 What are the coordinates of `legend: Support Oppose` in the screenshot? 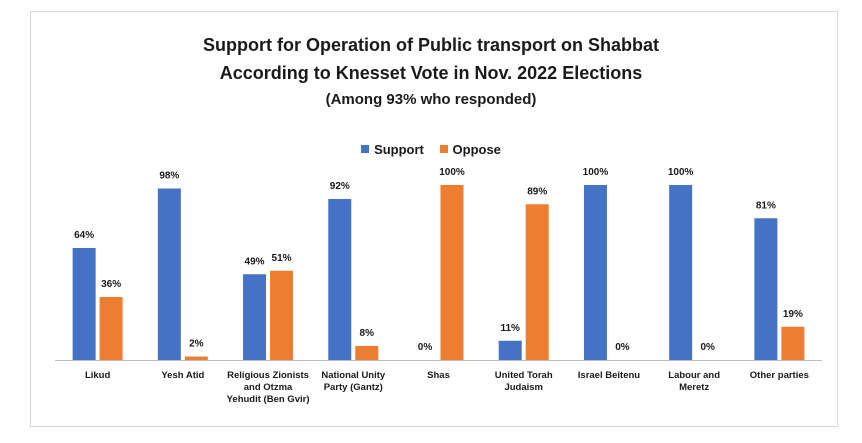 It's located at (431, 149).